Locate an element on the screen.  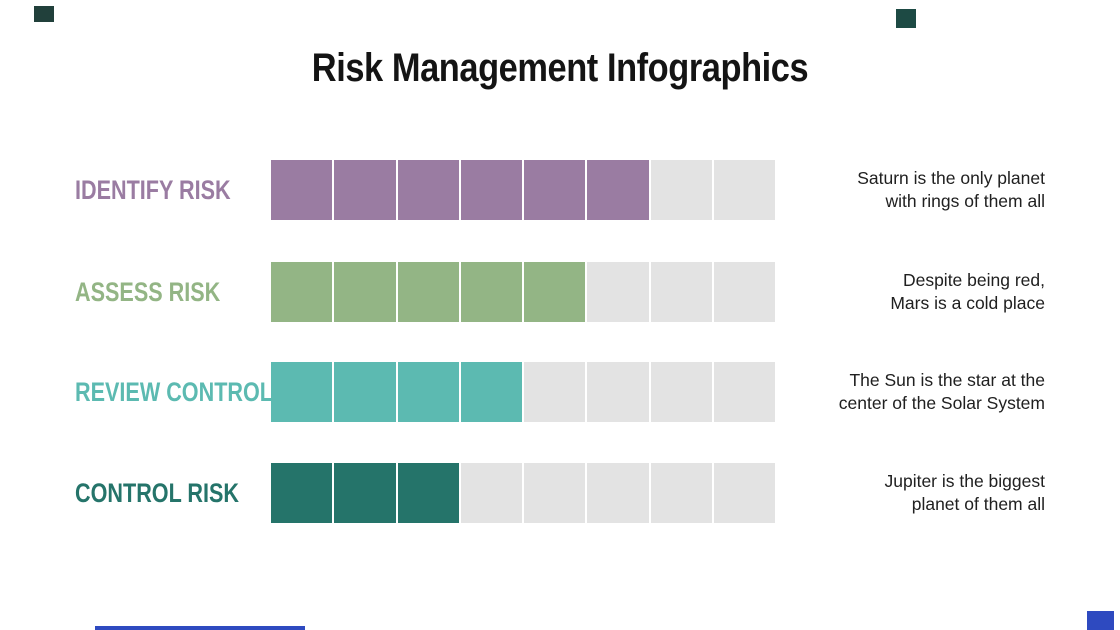
segmented-bar-identify-risk is located at coordinates (523, 190).